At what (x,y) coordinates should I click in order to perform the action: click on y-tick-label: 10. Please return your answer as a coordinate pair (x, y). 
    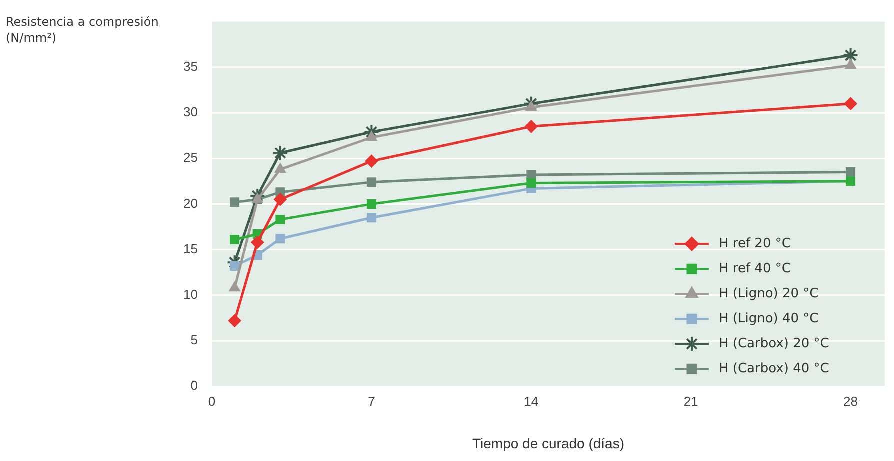
    Looking at the image, I should click on (191, 294).